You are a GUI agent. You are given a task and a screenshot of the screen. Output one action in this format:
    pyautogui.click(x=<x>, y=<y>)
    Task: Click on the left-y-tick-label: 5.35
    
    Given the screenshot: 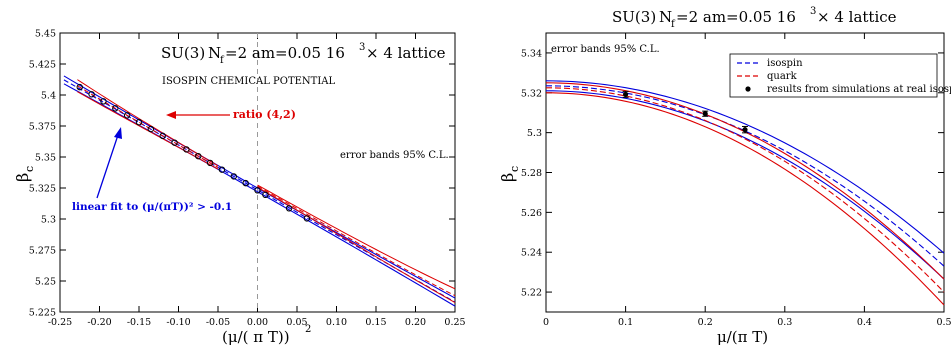 What is the action you would take?
    pyautogui.click(x=45, y=158)
    